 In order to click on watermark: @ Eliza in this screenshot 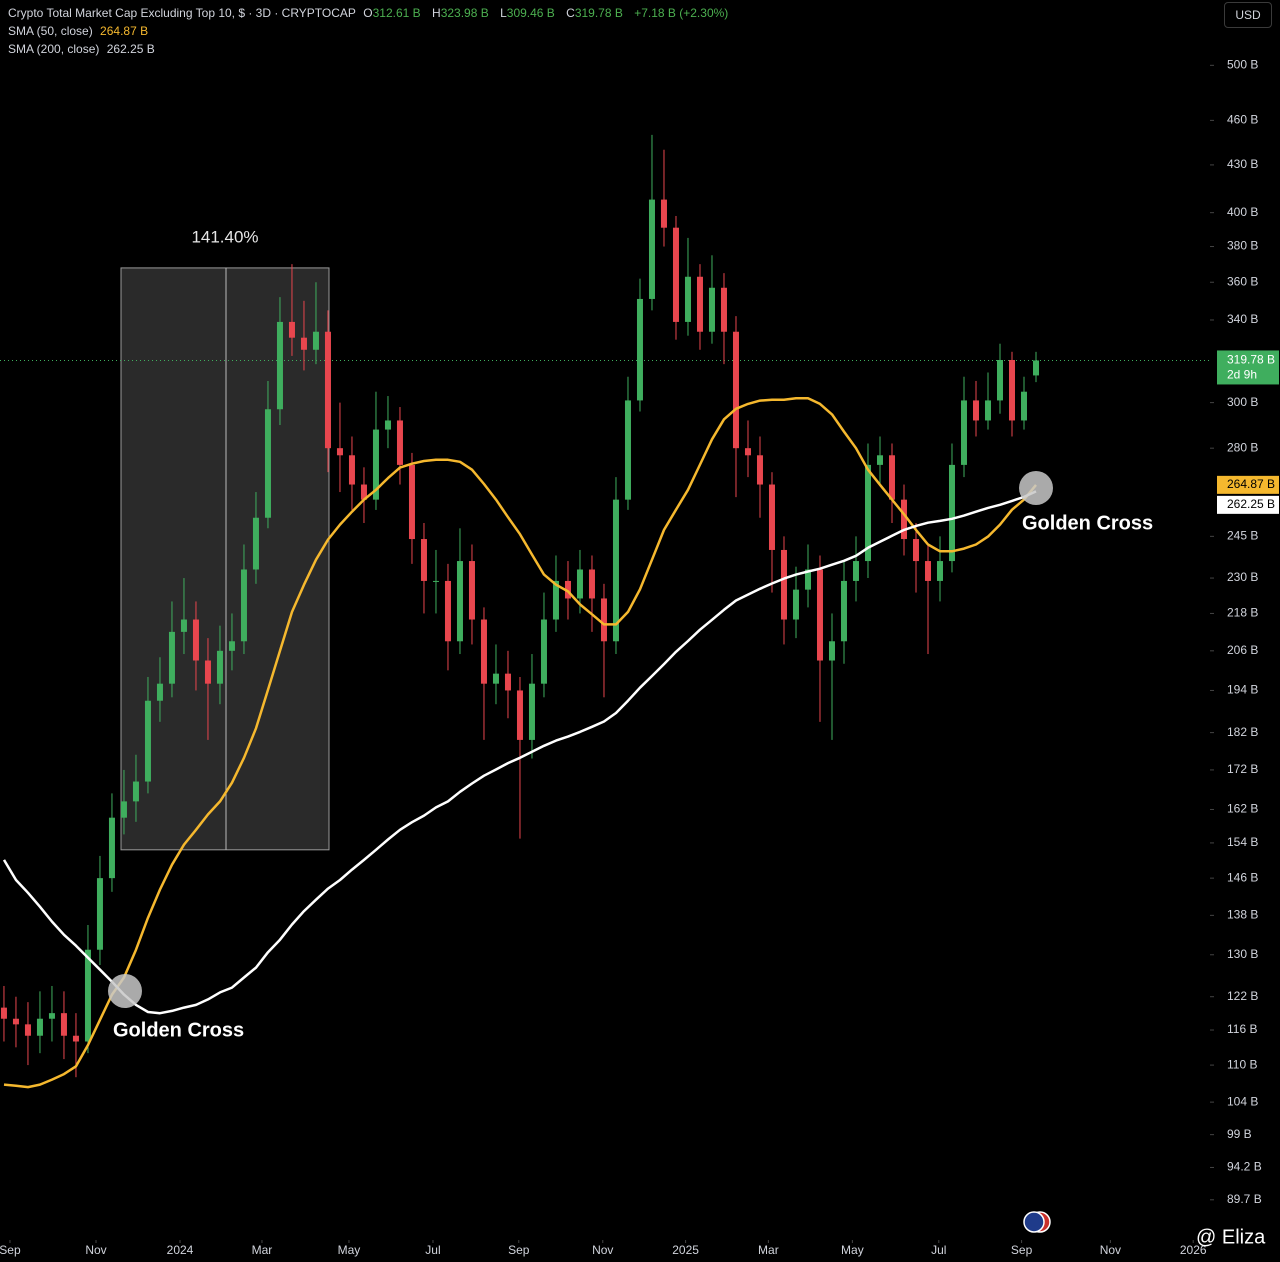, I will do `click(1231, 1237)`.